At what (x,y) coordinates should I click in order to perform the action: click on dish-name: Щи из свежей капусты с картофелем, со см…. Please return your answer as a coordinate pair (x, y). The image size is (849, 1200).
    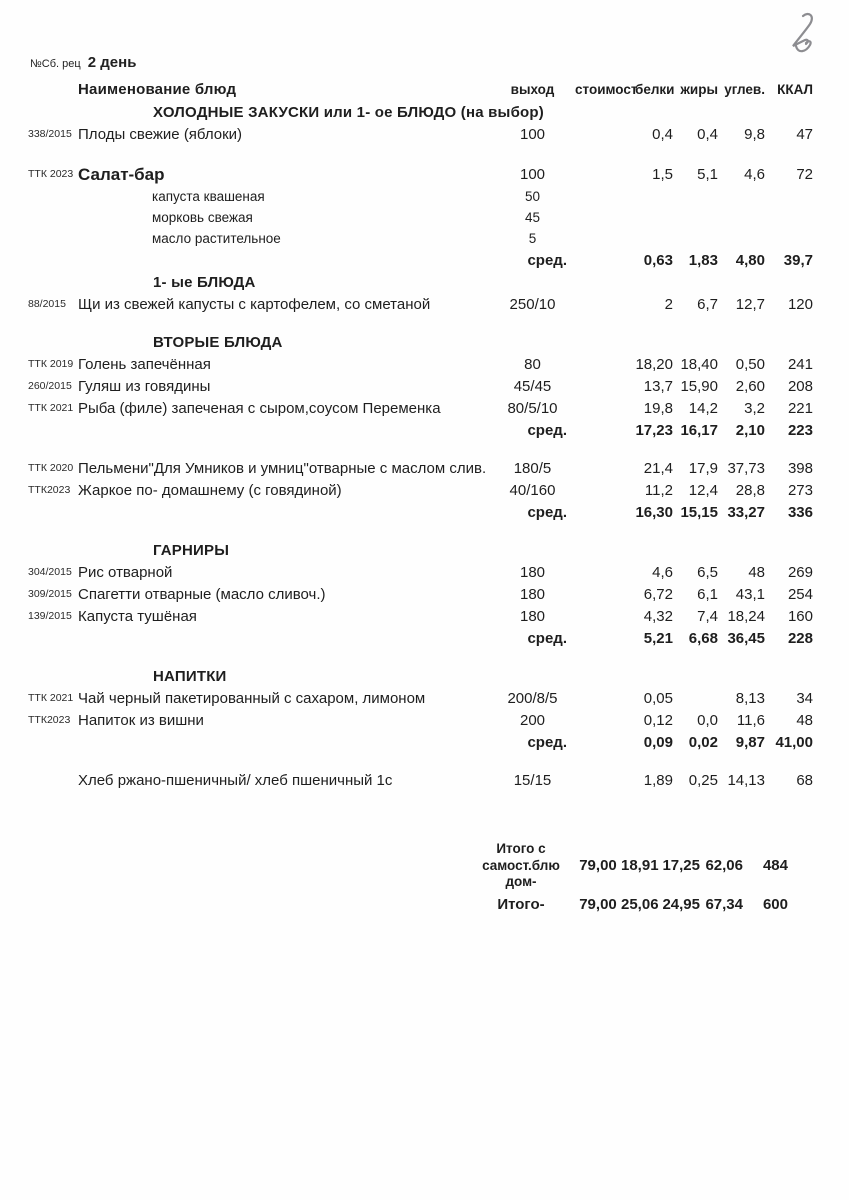
    Looking at the image, I should click on (254, 305).